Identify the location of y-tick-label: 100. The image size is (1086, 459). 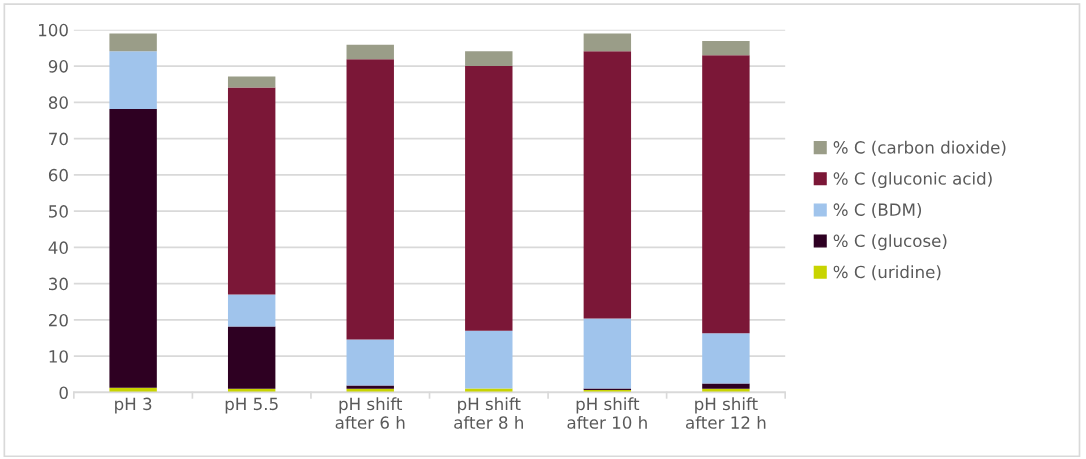
(53, 30).